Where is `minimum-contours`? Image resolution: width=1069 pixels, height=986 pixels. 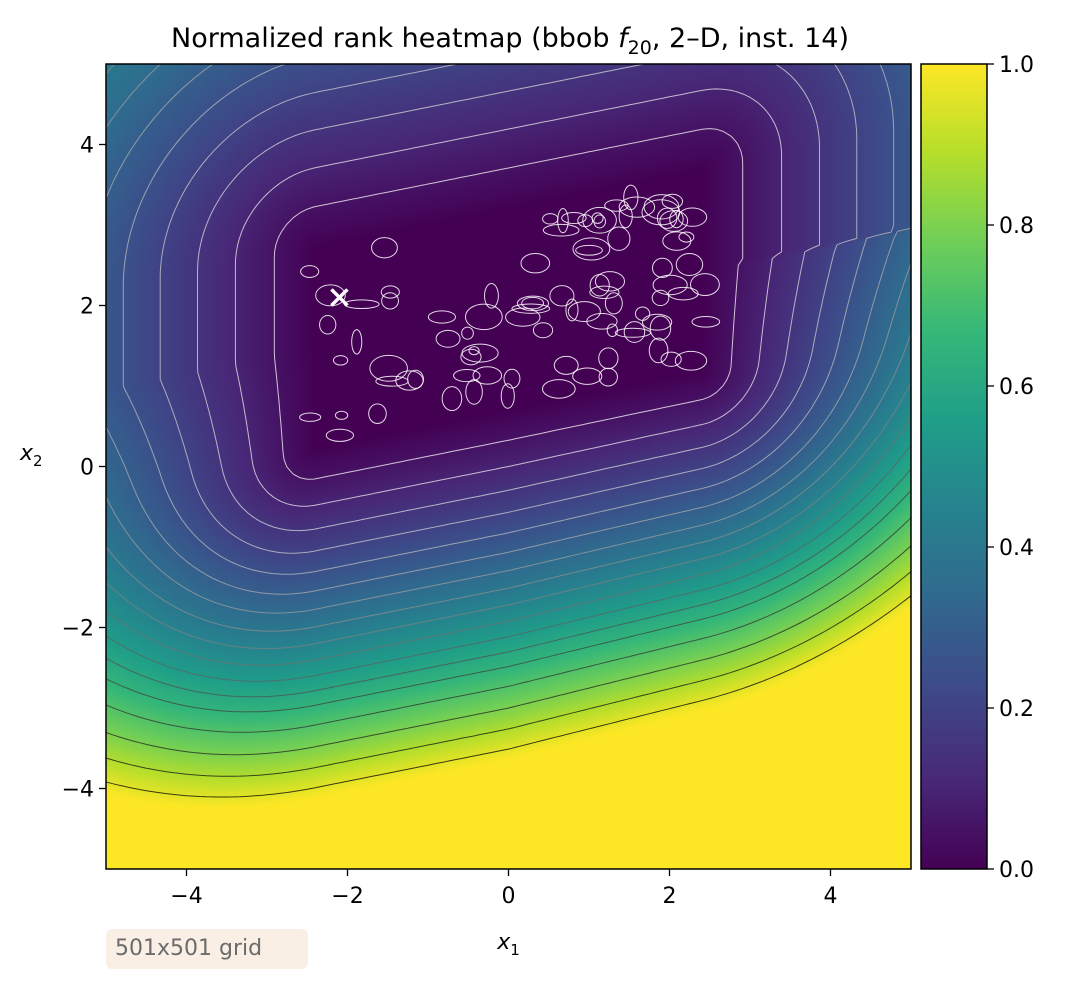 minimum-contours is located at coordinates (510, 313).